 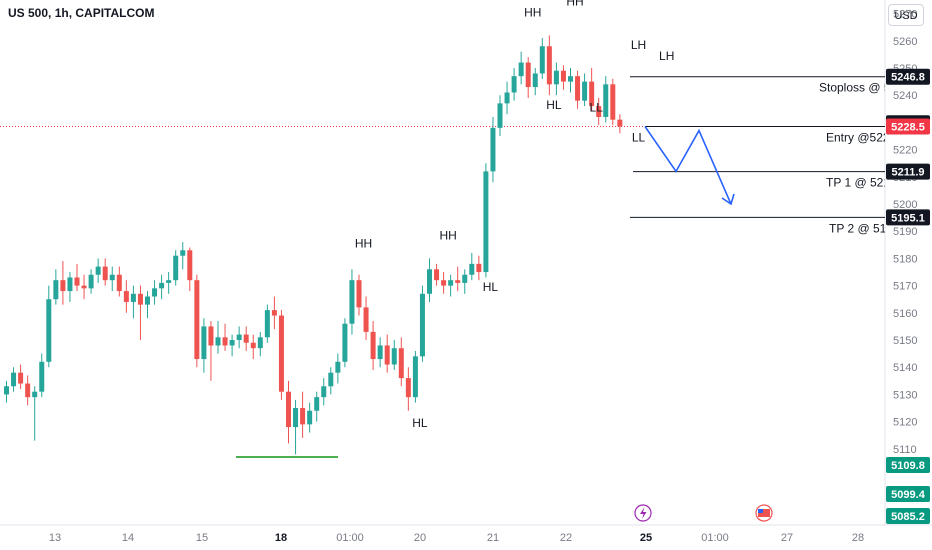 What do you see at coordinates (566, 538) in the screenshot?
I see `x-tick-label: 22` at bounding box center [566, 538].